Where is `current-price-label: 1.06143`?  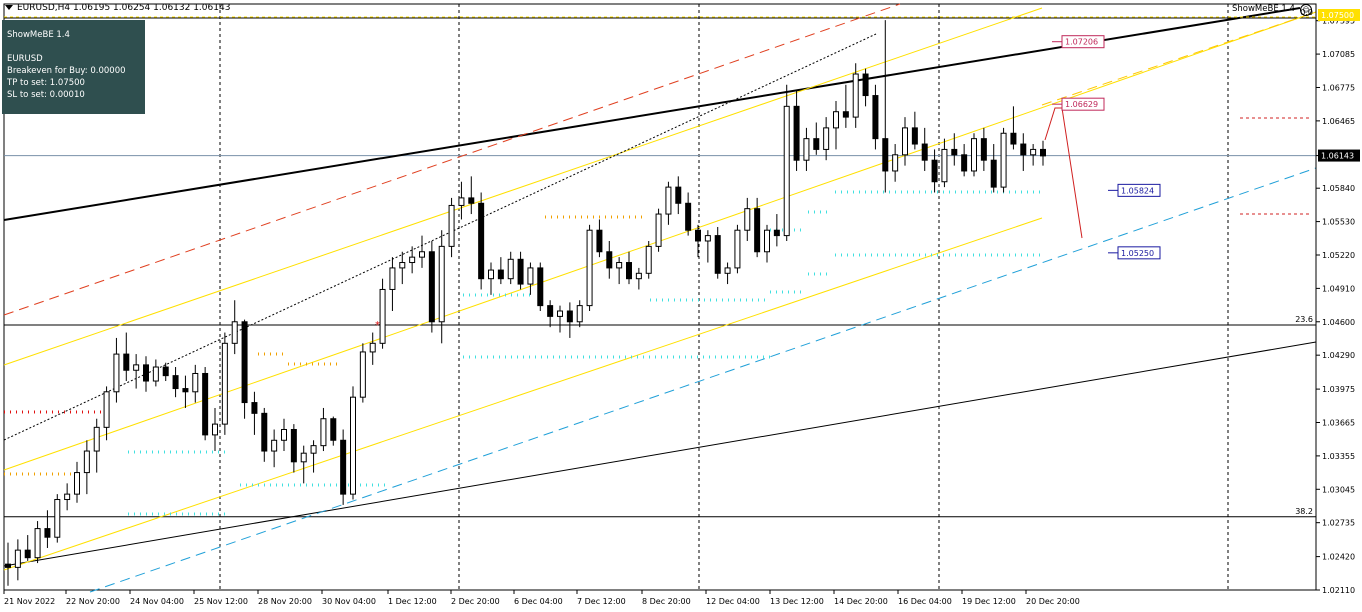
current-price-label: 1.06143 is located at coordinates (1337, 156).